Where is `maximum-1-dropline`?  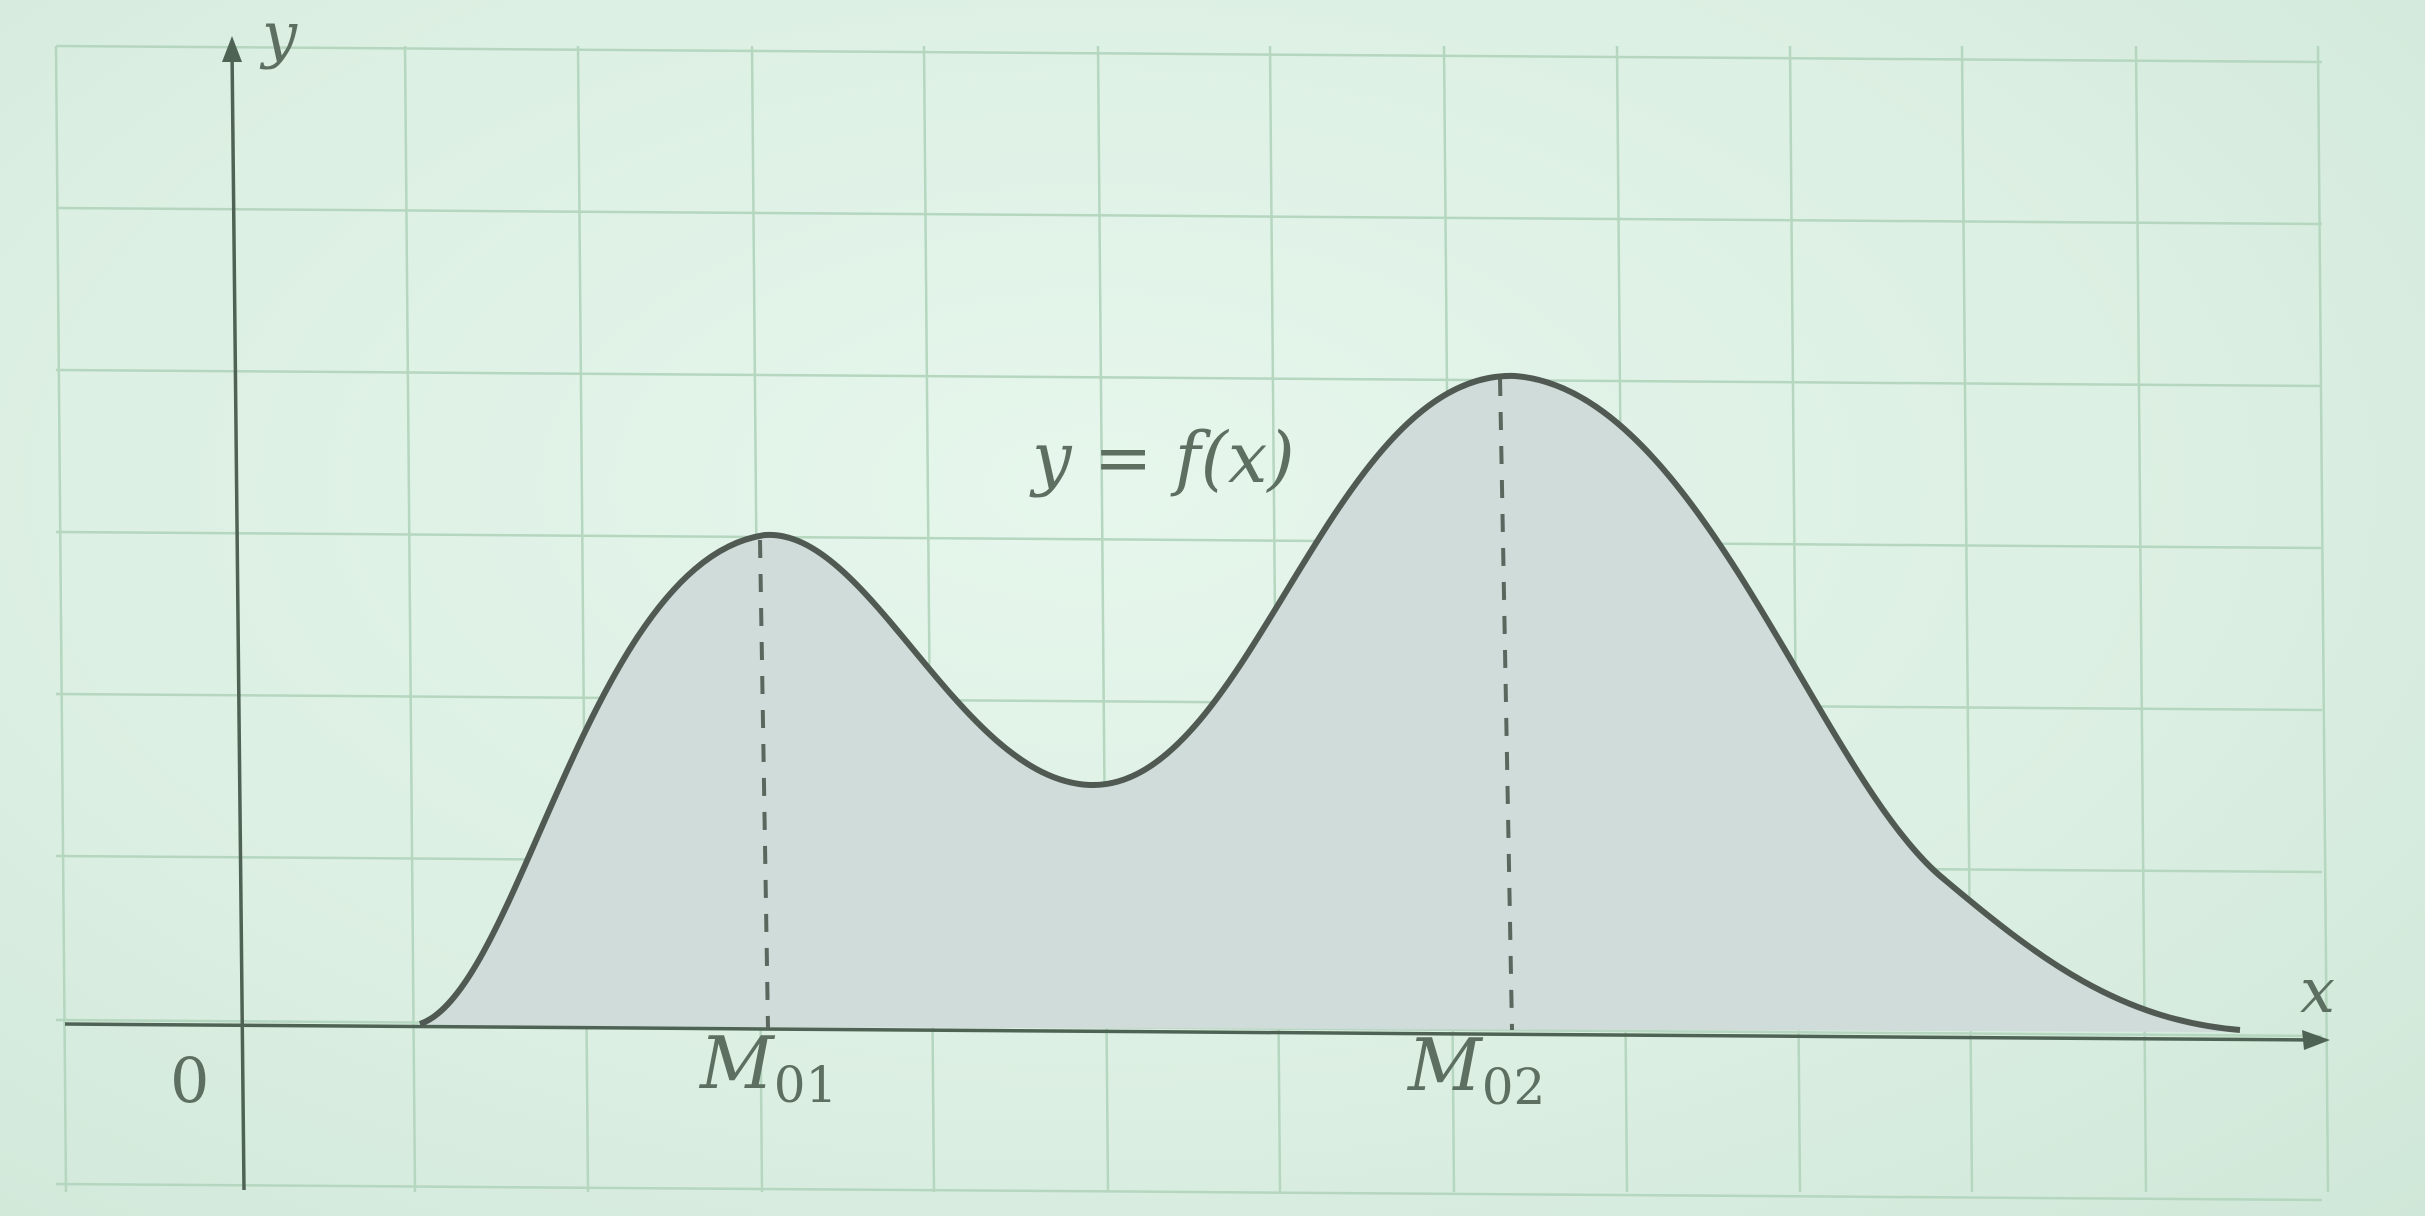
maximum-1-dropline is located at coordinates (764, 784).